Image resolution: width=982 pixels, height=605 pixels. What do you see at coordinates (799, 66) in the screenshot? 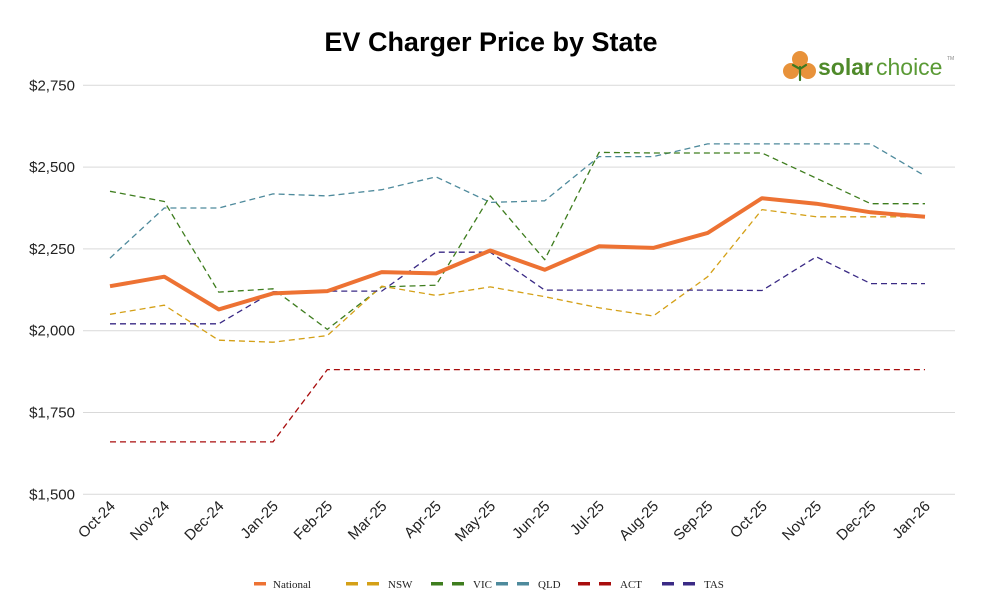
I see `solar-choice-logo-icon` at bounding box center [799, 66].